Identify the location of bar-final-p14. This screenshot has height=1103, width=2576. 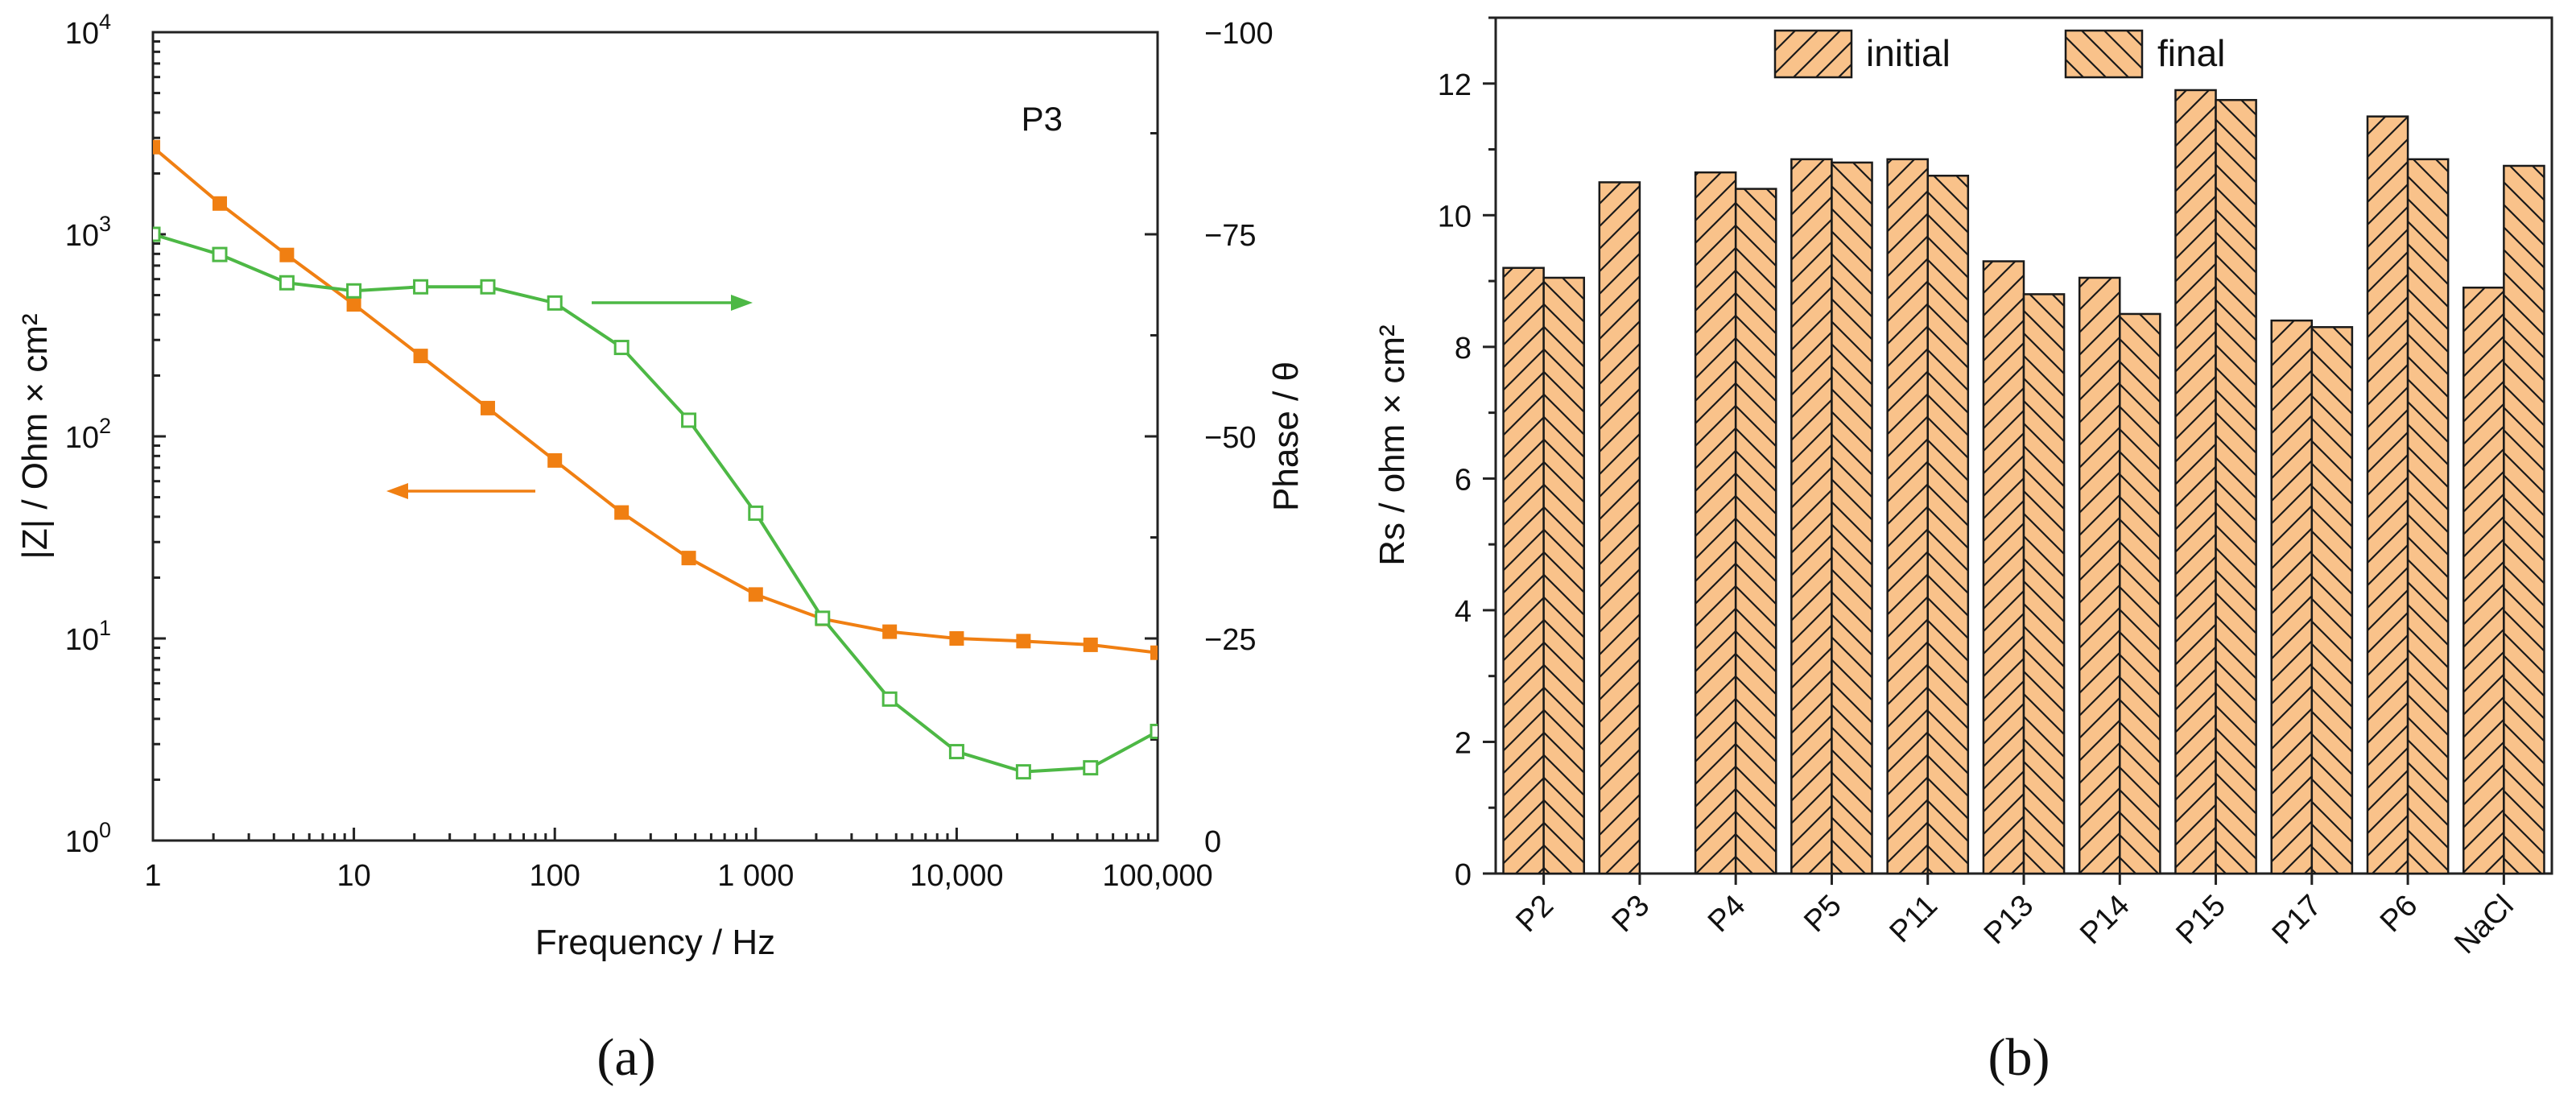
(2140, 593).